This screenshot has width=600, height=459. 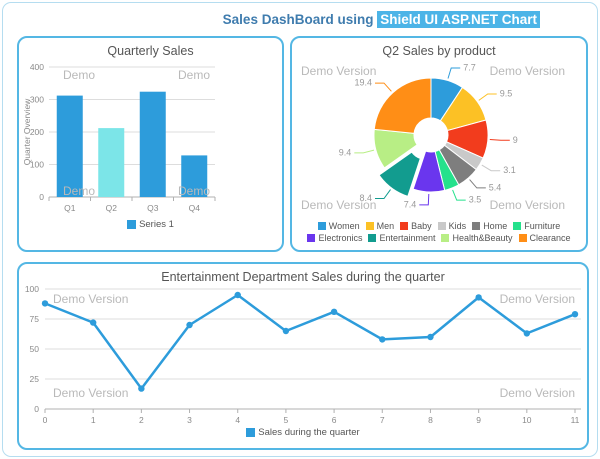 I want to click on y-axis-tick-label: 50, so click(x=35, y=349).